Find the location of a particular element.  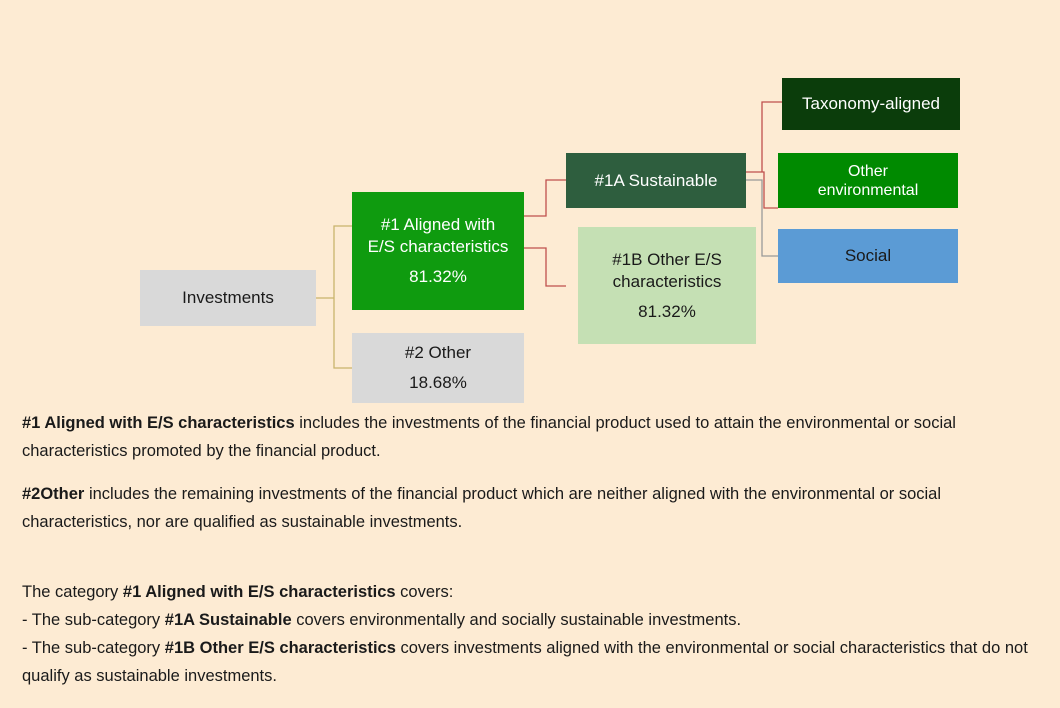

node-label: Social is located at coordinates (868, 255).